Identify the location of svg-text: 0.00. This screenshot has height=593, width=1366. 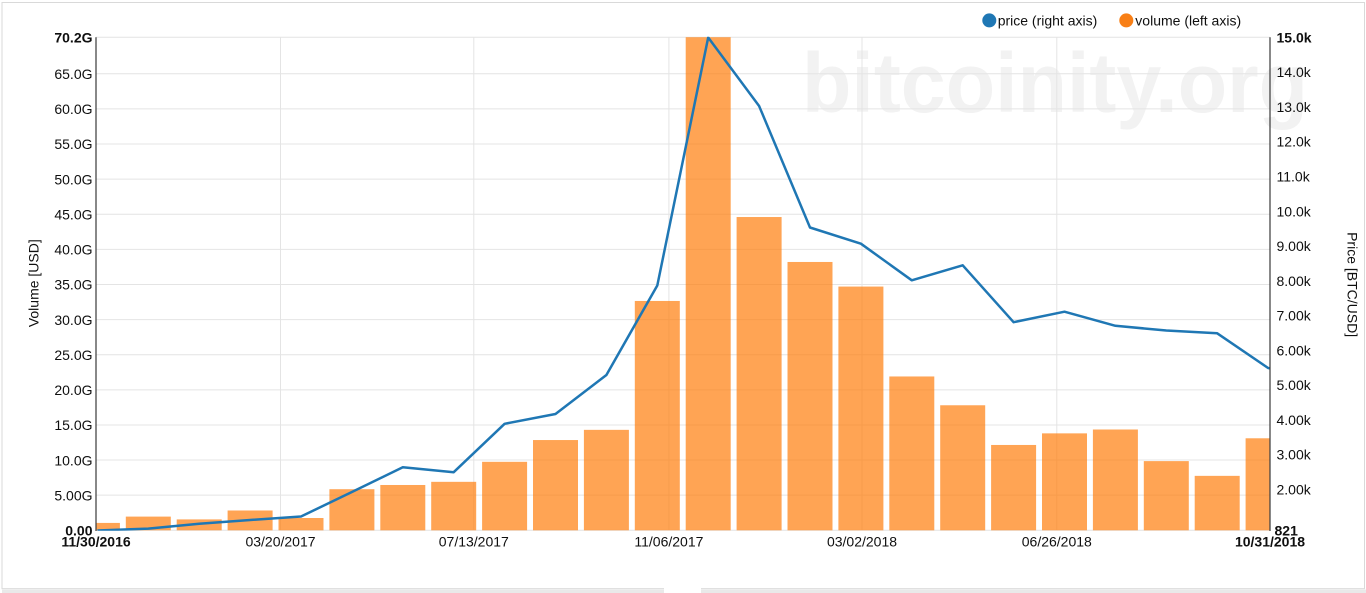
(78, 531).